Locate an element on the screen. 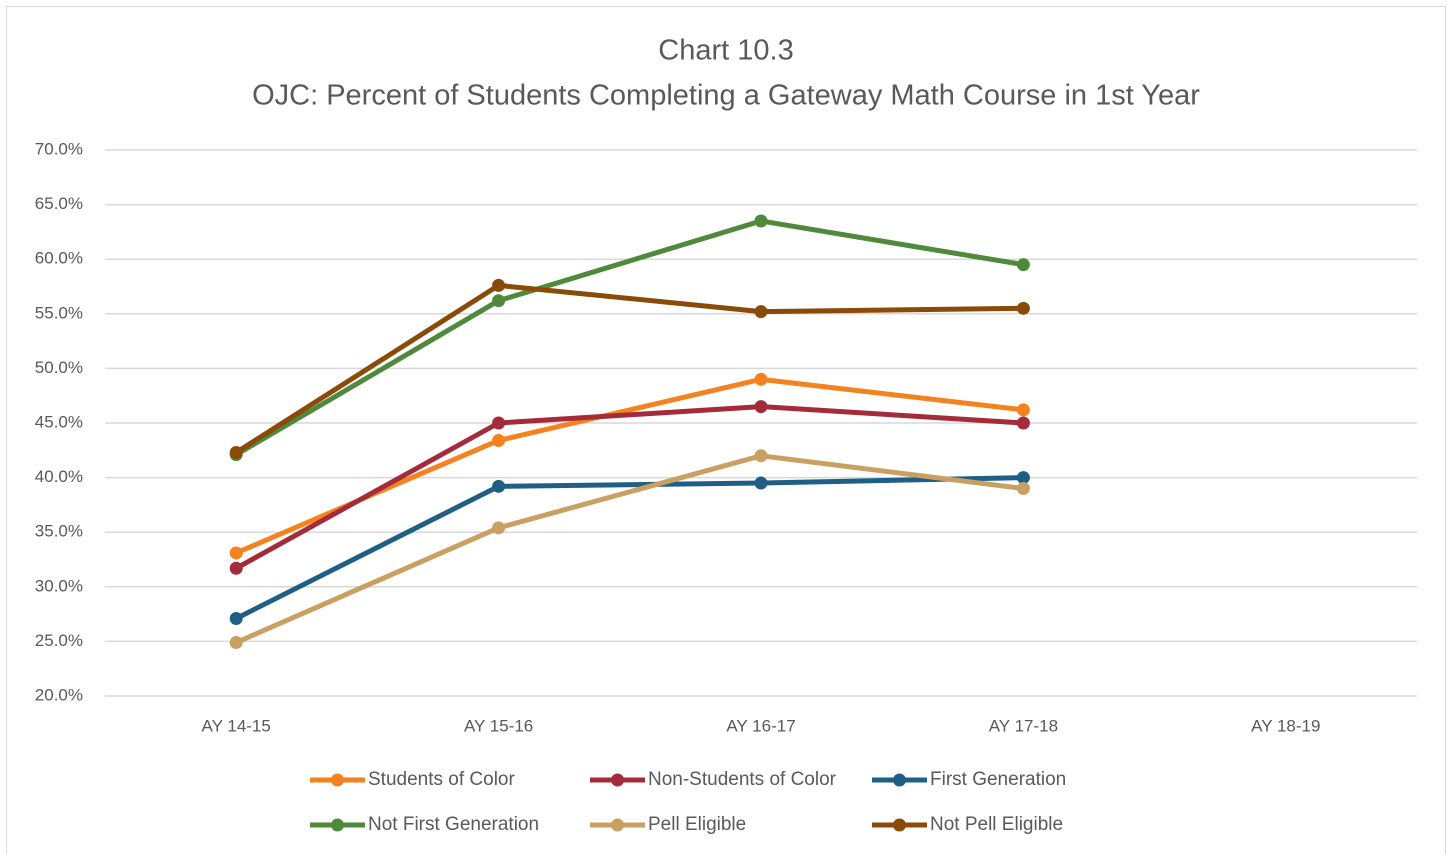  x-tick-label: AY 14-15 is located at coordinates (236, 725).